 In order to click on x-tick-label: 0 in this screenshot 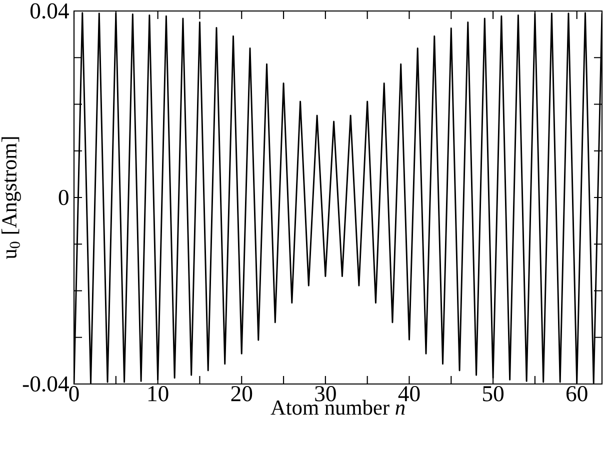, I will do `click(74, 394)`.